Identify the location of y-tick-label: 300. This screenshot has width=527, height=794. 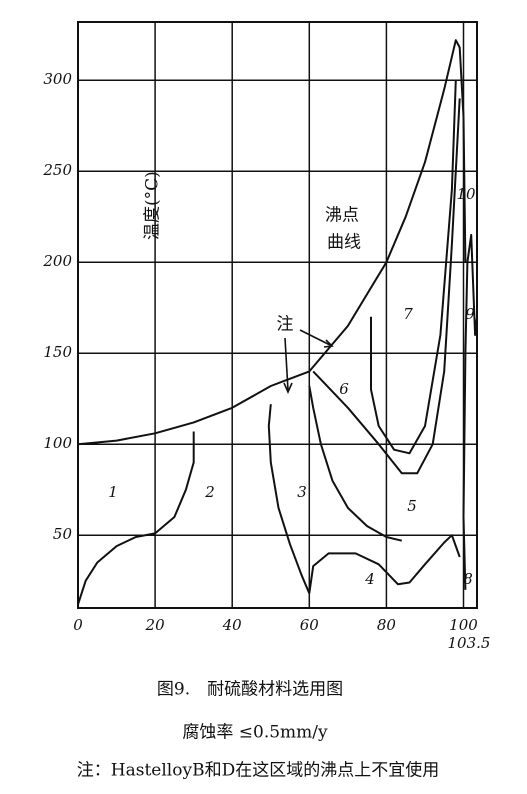
(57, 79).